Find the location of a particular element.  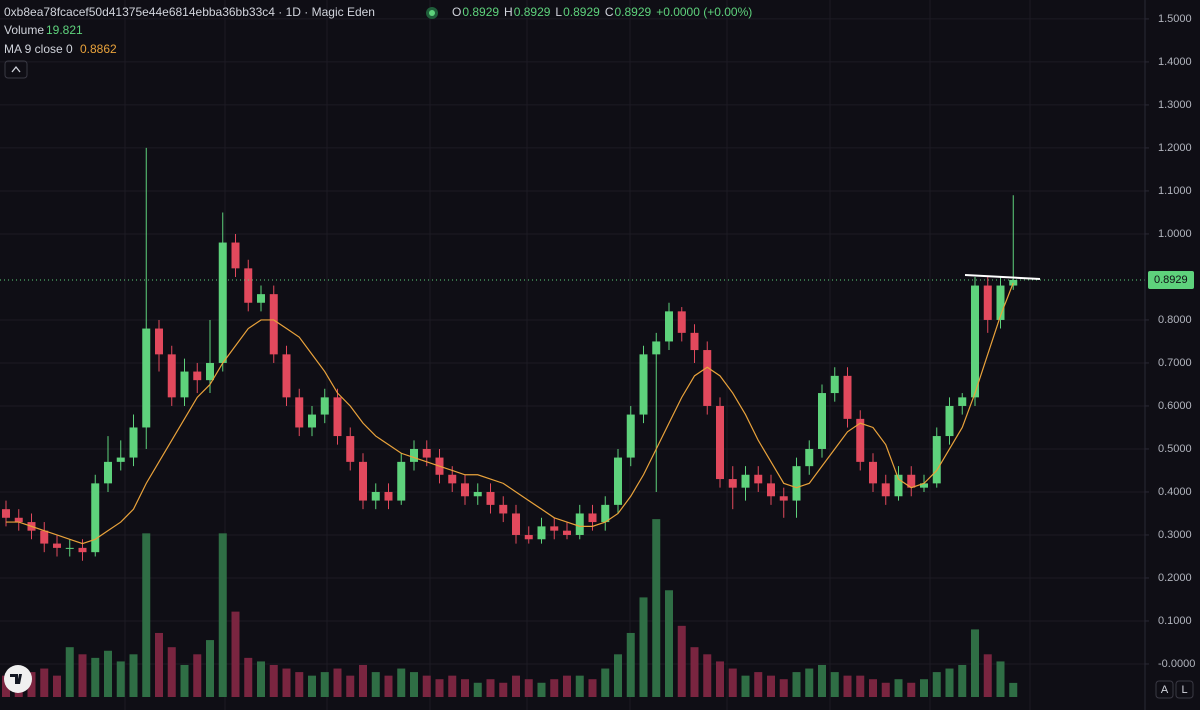

trend-line is located at coordinates (1002, 277).